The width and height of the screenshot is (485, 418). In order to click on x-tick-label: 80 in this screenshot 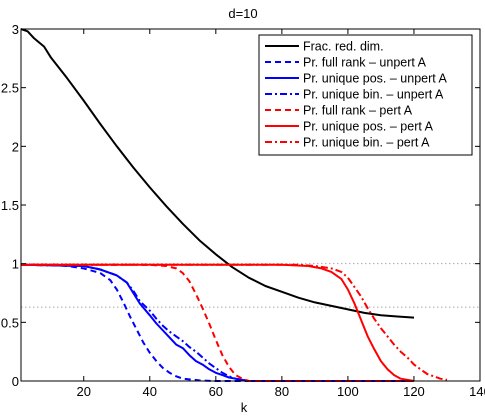, I will do `click(282, 391)`.